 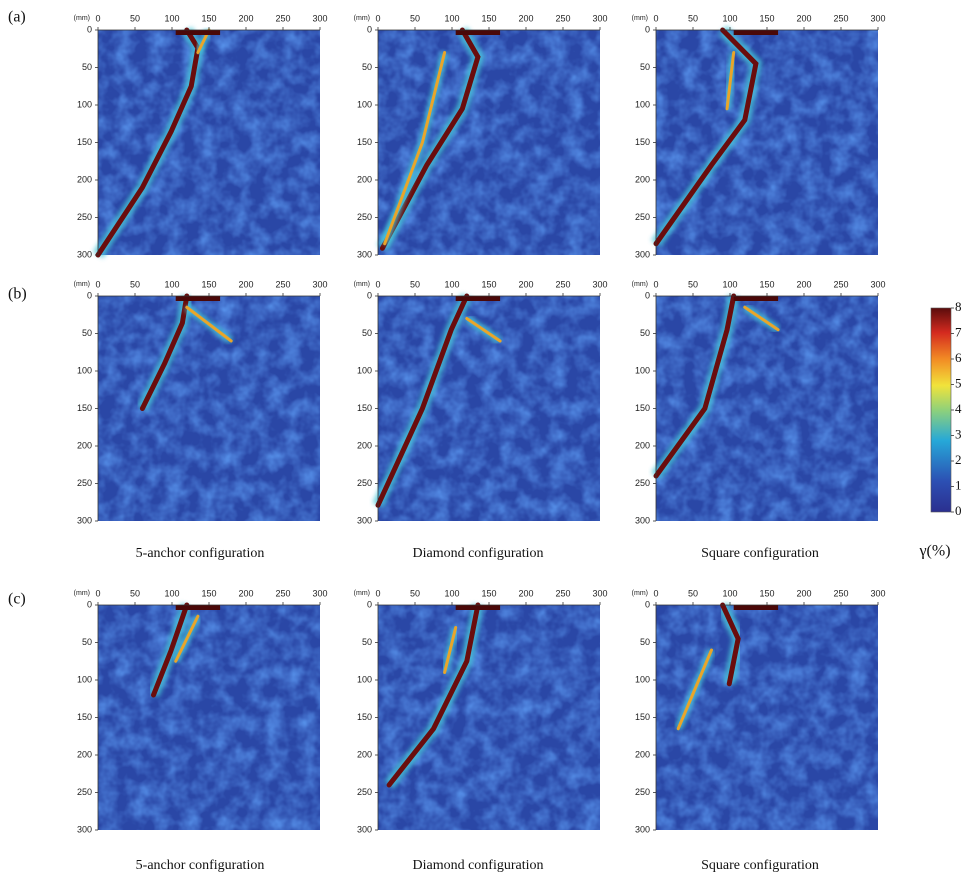 I want to click on colorbar-tick-label: 1, so click(x=958, y=484).